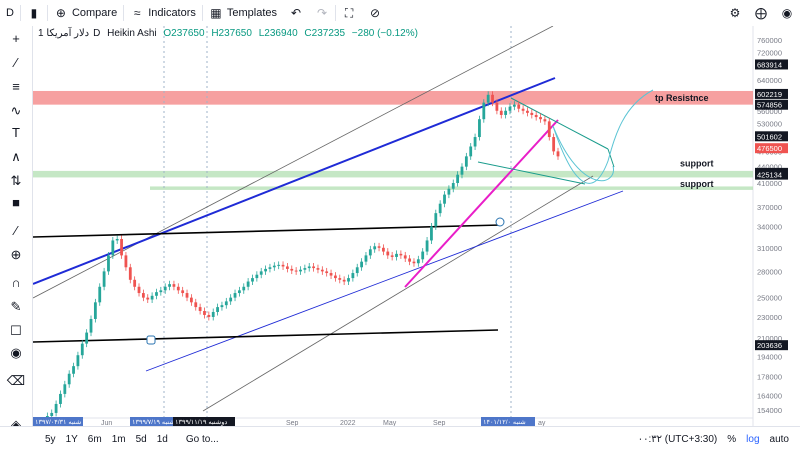  Describe the element at coordinates (296, 13) in the screenshot. I see `undo-button: ↶` at that location.